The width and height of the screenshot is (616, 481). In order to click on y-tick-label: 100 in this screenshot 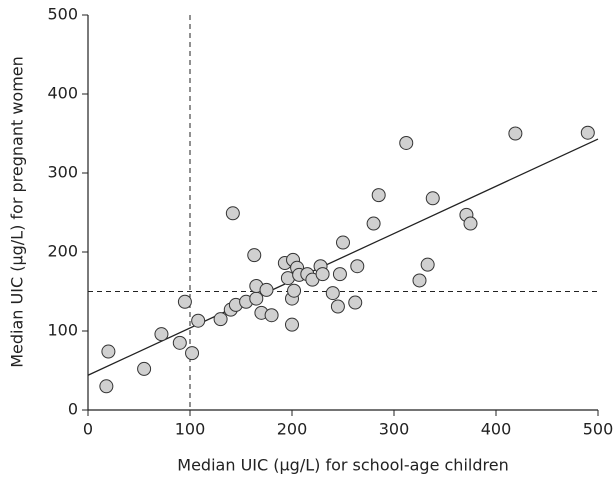, I will do `click(62, 330)`.